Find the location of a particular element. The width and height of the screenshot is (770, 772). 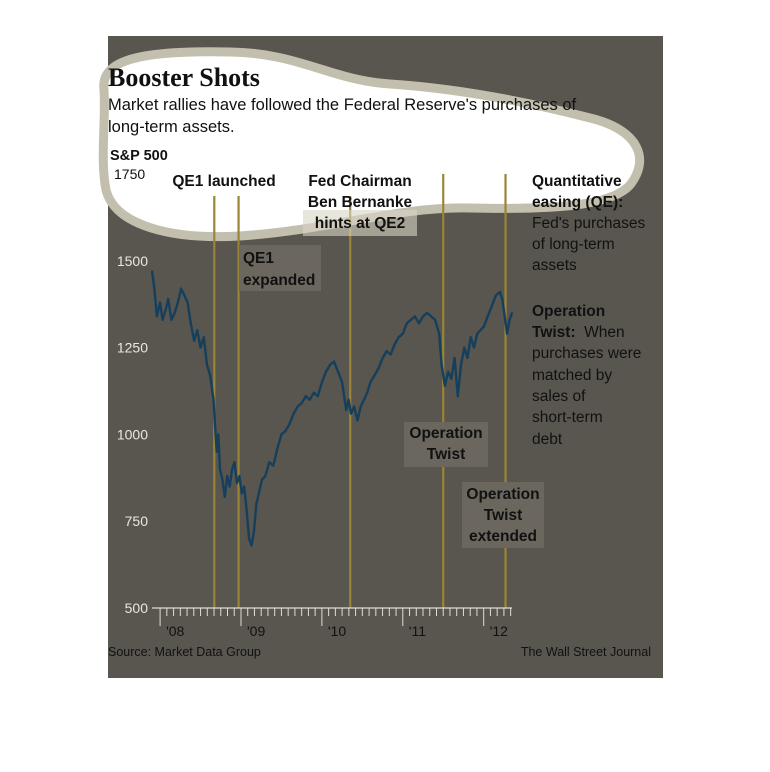

annotation-qe1-launched: QE1 launched is located at coordinates (223, 181).